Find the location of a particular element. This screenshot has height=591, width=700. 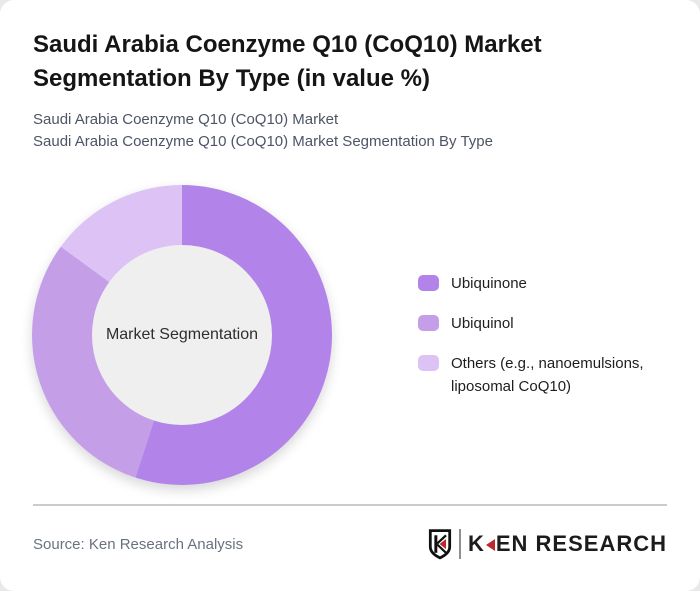

page-title-line-1: Saudi Arabia Coenzyme Q10 (CoQ10) Market is located at coordinates (287, 44).